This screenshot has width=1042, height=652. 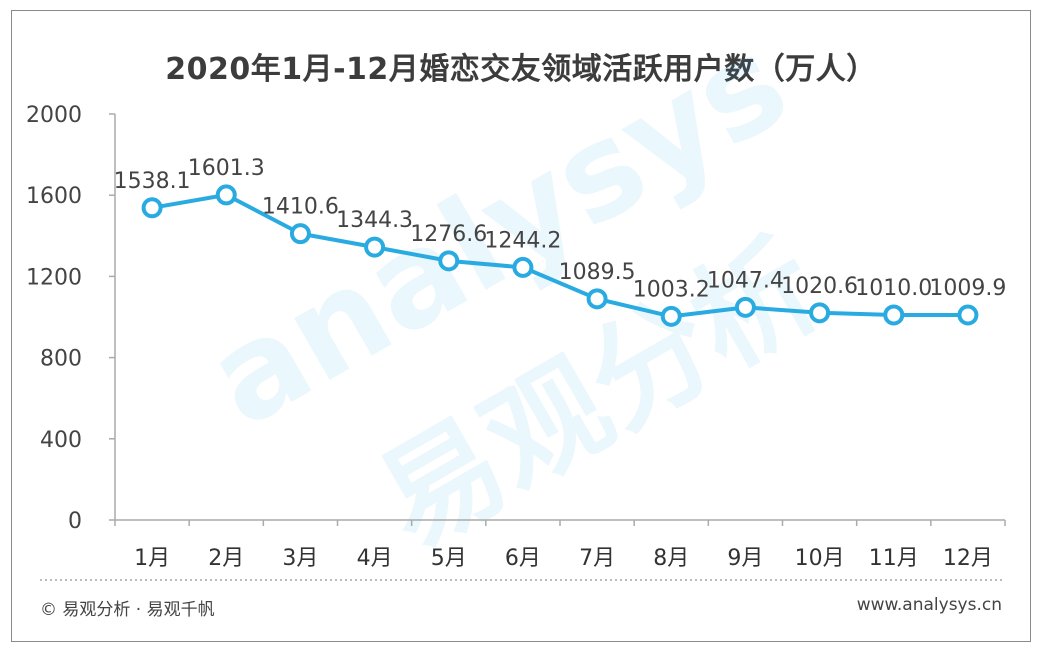 I want to click on data-label: 1410.6, so click(x=300, y=207).